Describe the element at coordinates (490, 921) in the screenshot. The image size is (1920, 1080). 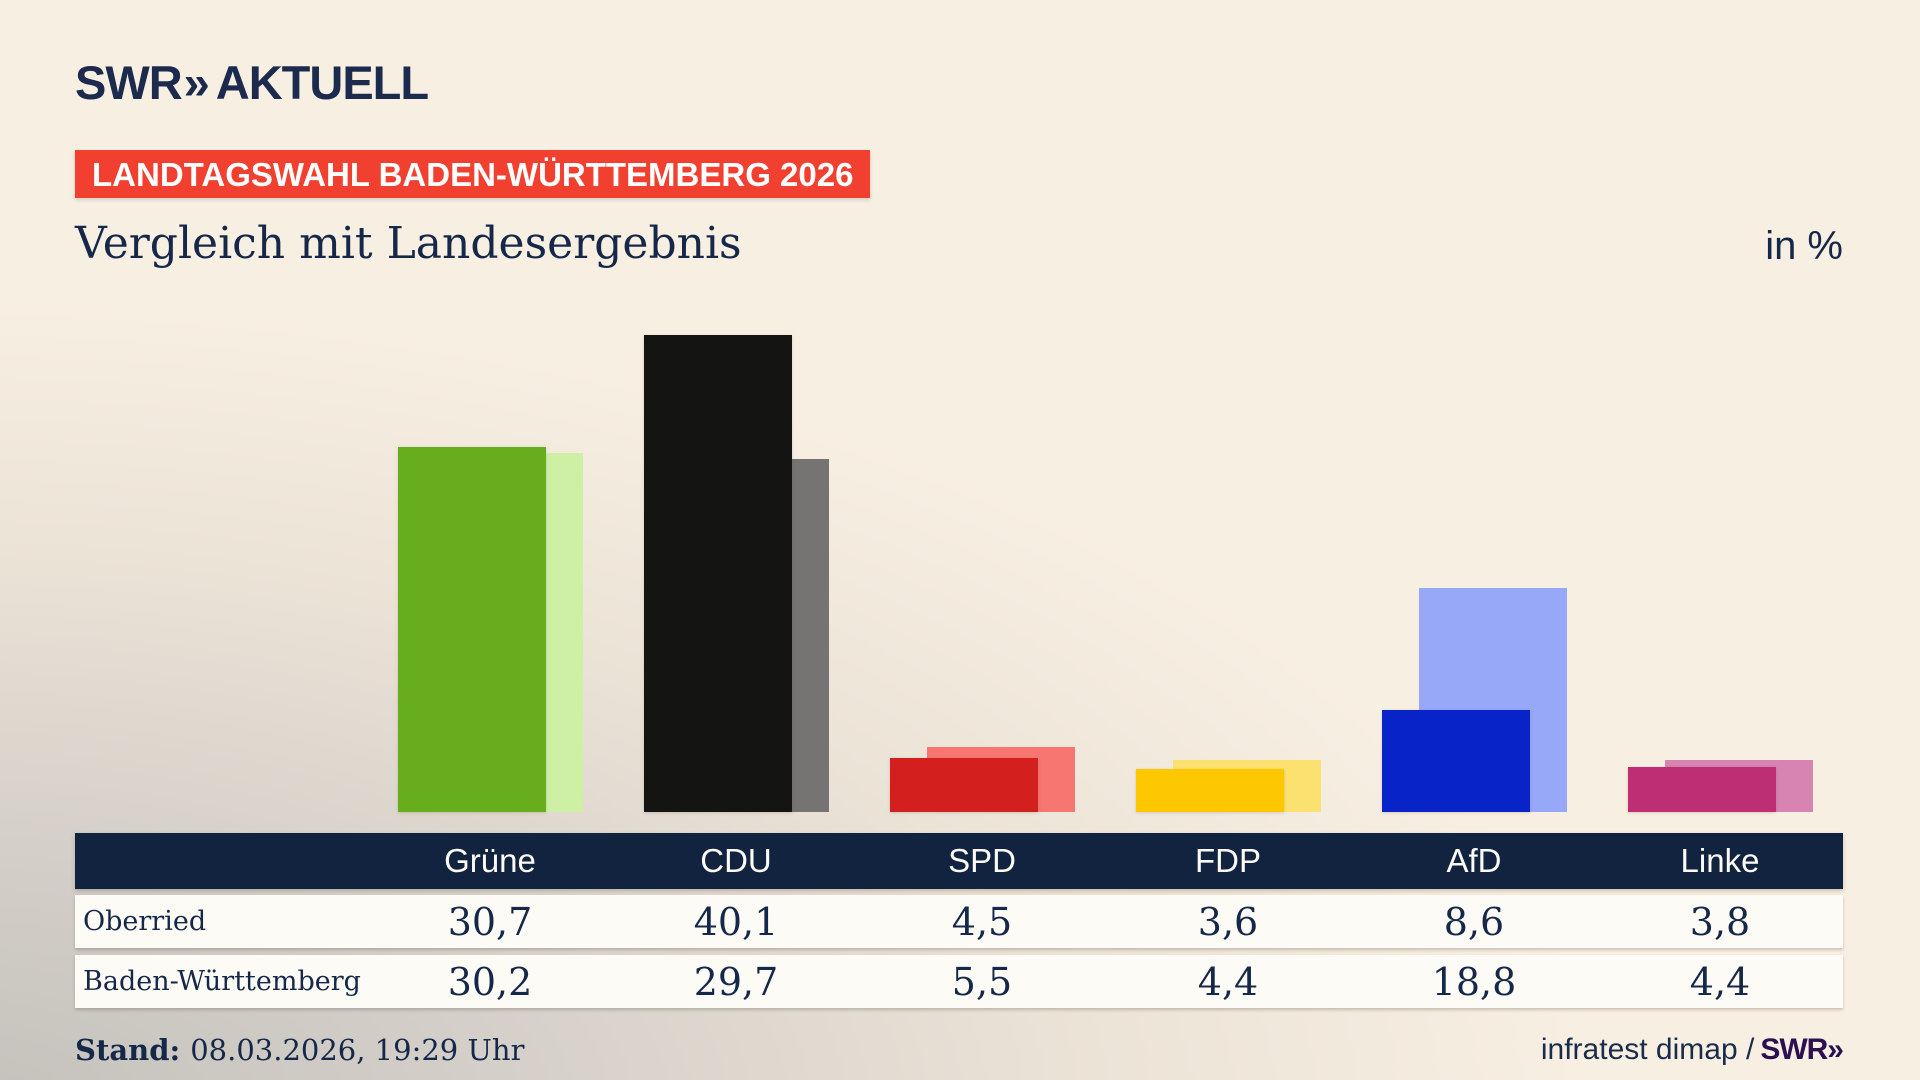
I see `value-gruene-oberried: 30,7` at that location.